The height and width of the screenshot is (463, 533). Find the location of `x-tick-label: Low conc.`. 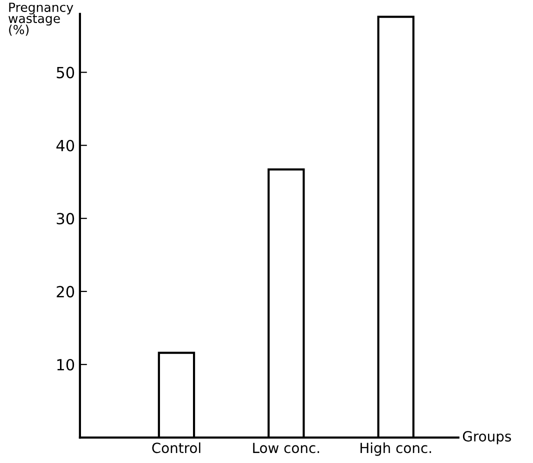

x-tick-label: Low conc. is located at coordinates (286, 448).